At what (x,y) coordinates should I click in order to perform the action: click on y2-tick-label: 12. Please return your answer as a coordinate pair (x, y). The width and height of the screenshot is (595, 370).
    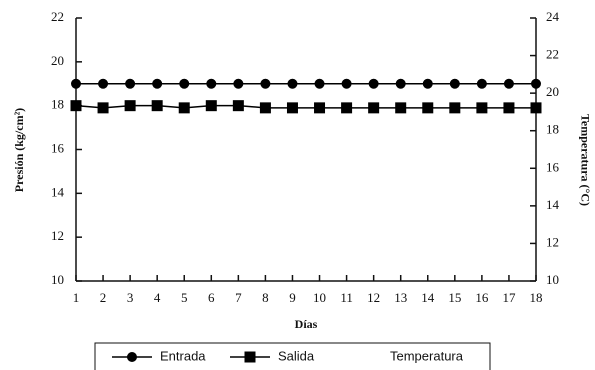
    Looking at the image, I should click on (552, 241).